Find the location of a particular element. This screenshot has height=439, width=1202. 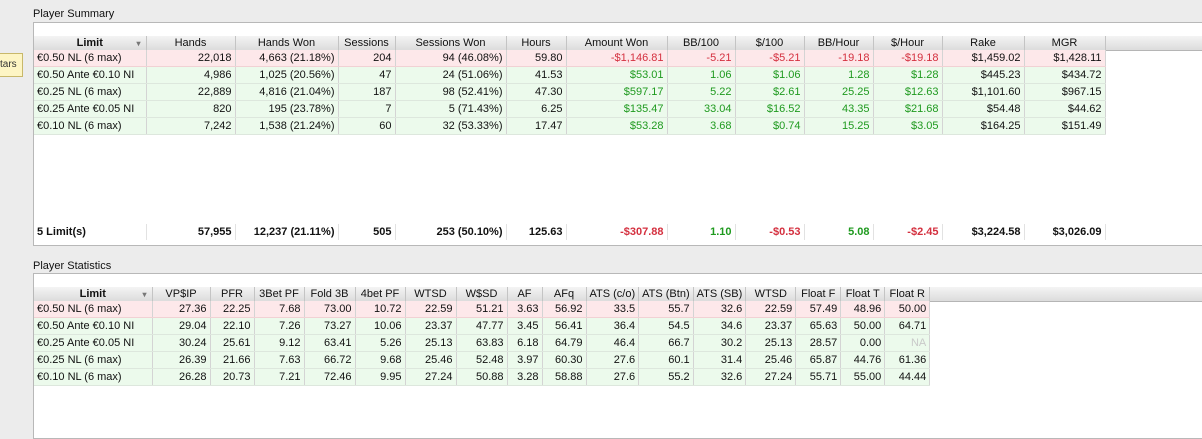

cell-vp-ip: 26.39 is located at coordinates (181, 360).